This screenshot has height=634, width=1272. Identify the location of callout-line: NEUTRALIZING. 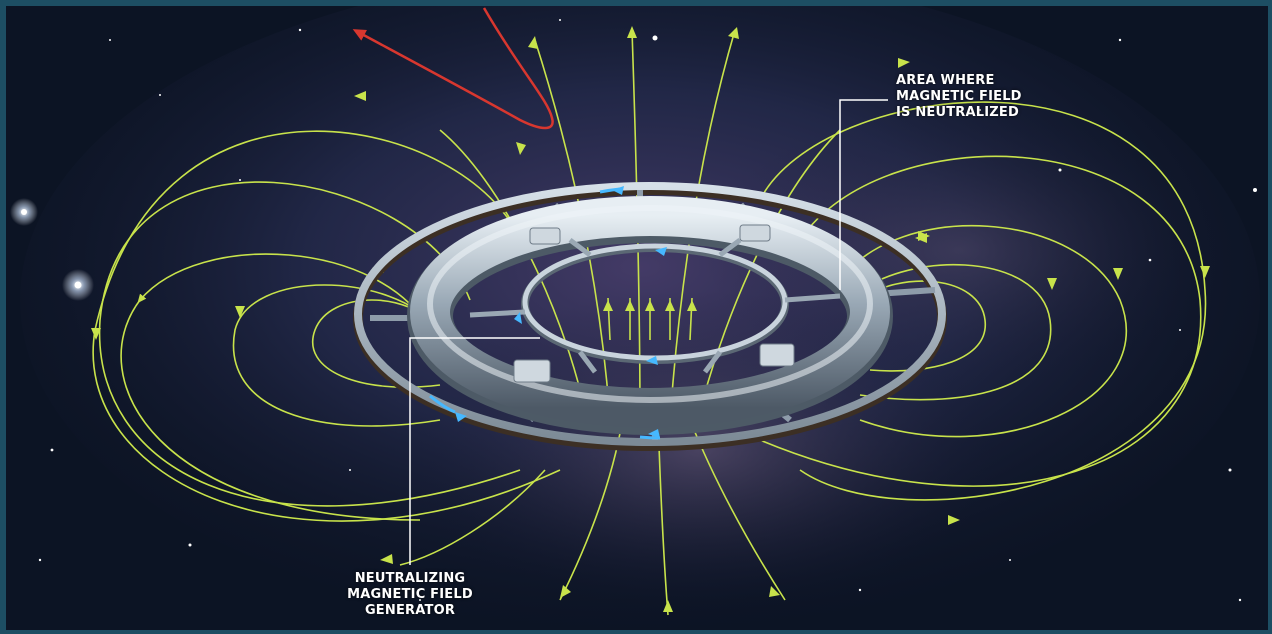
(410, 578).